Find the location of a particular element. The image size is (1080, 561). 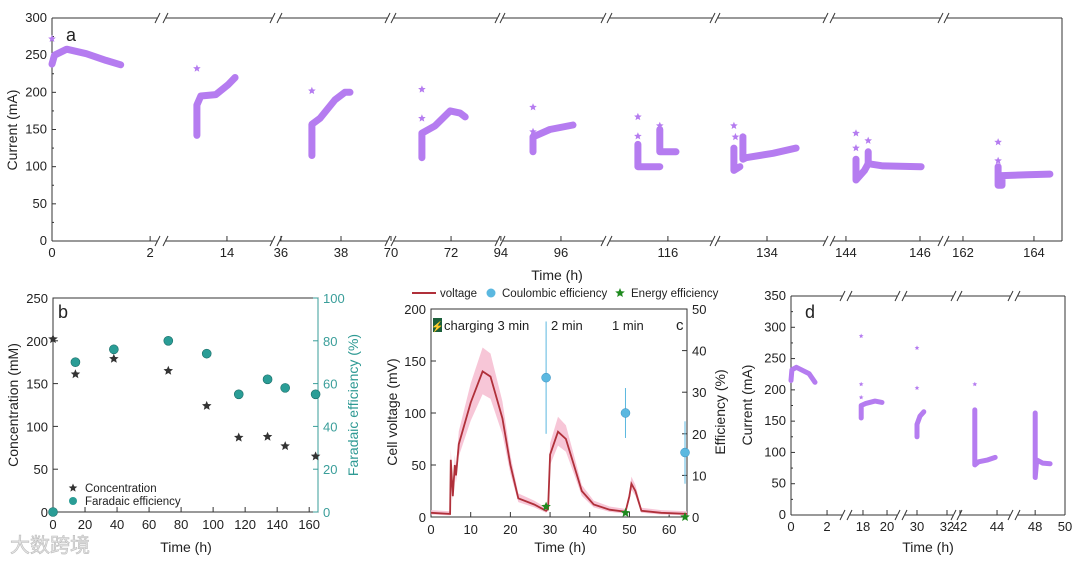

legend-coulombic-efficiency: Coulombic efficiency is located at coordinates (555, 294).